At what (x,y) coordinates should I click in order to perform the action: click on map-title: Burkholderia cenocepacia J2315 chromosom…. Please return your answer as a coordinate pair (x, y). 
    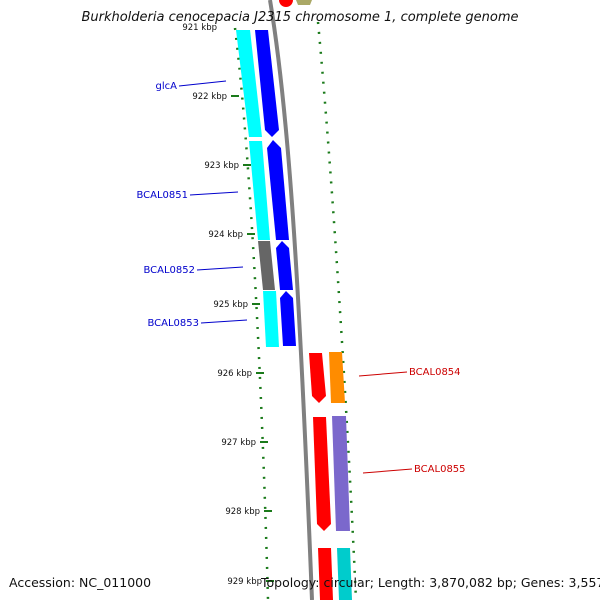
    Looking at the image, I should click on (300, 17).